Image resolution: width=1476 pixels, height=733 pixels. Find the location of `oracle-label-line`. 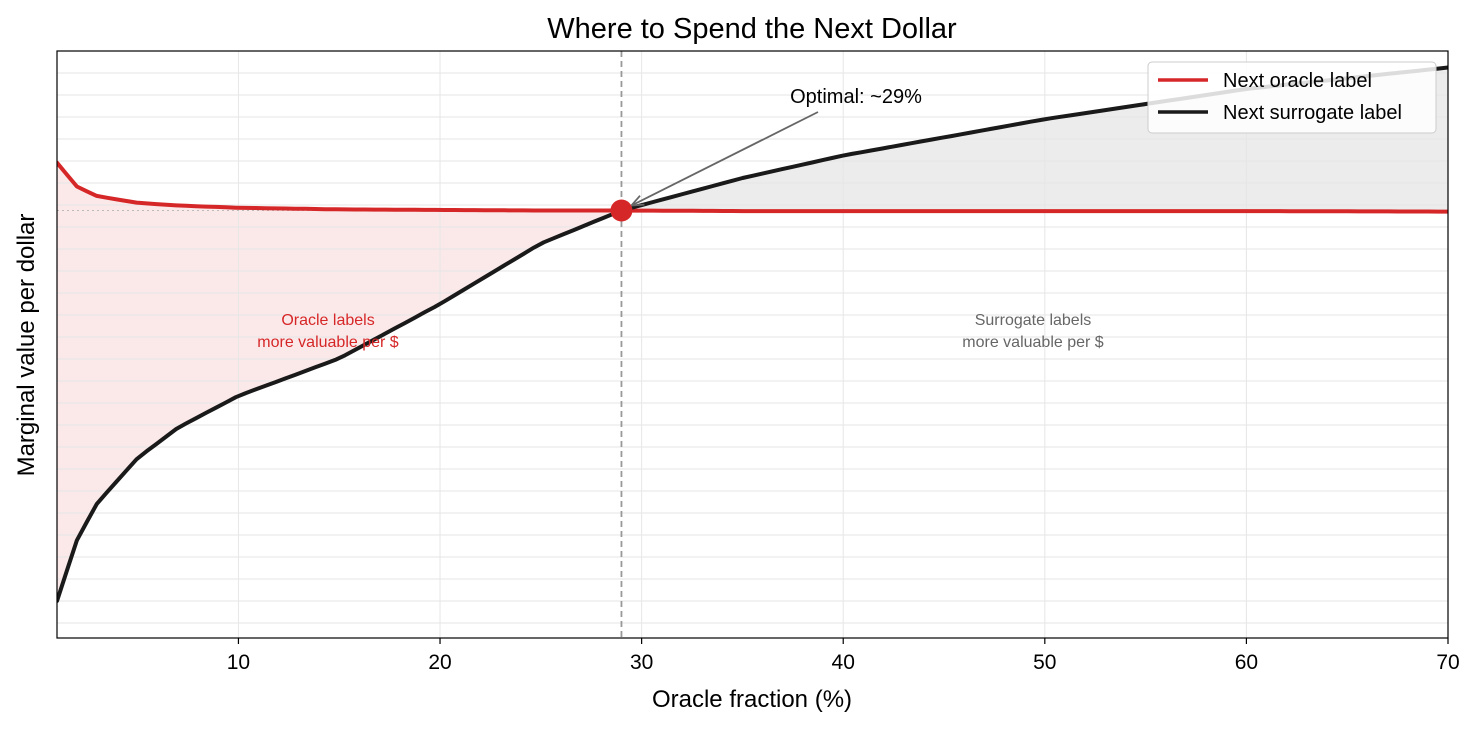

oracle-label-line is located at coordinates (752, 187).